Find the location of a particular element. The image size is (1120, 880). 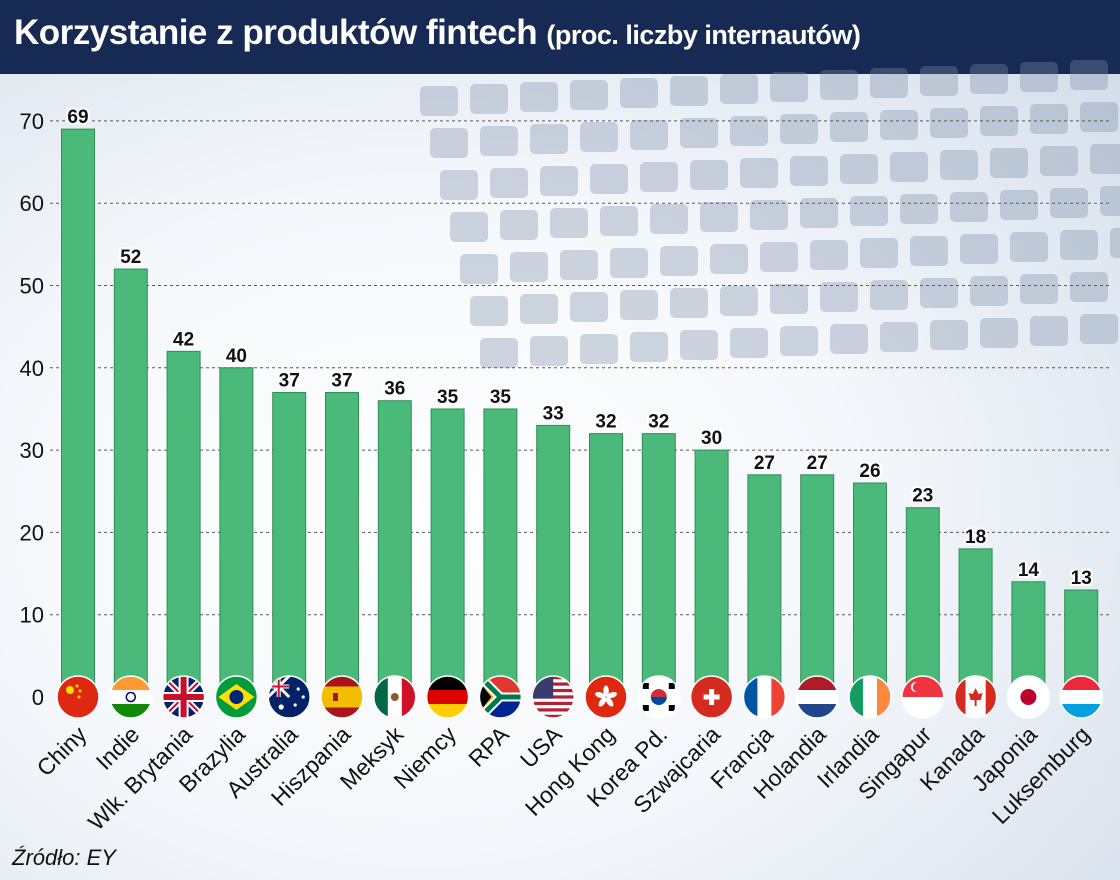

germany-flag is located at coordinates (447, 697).